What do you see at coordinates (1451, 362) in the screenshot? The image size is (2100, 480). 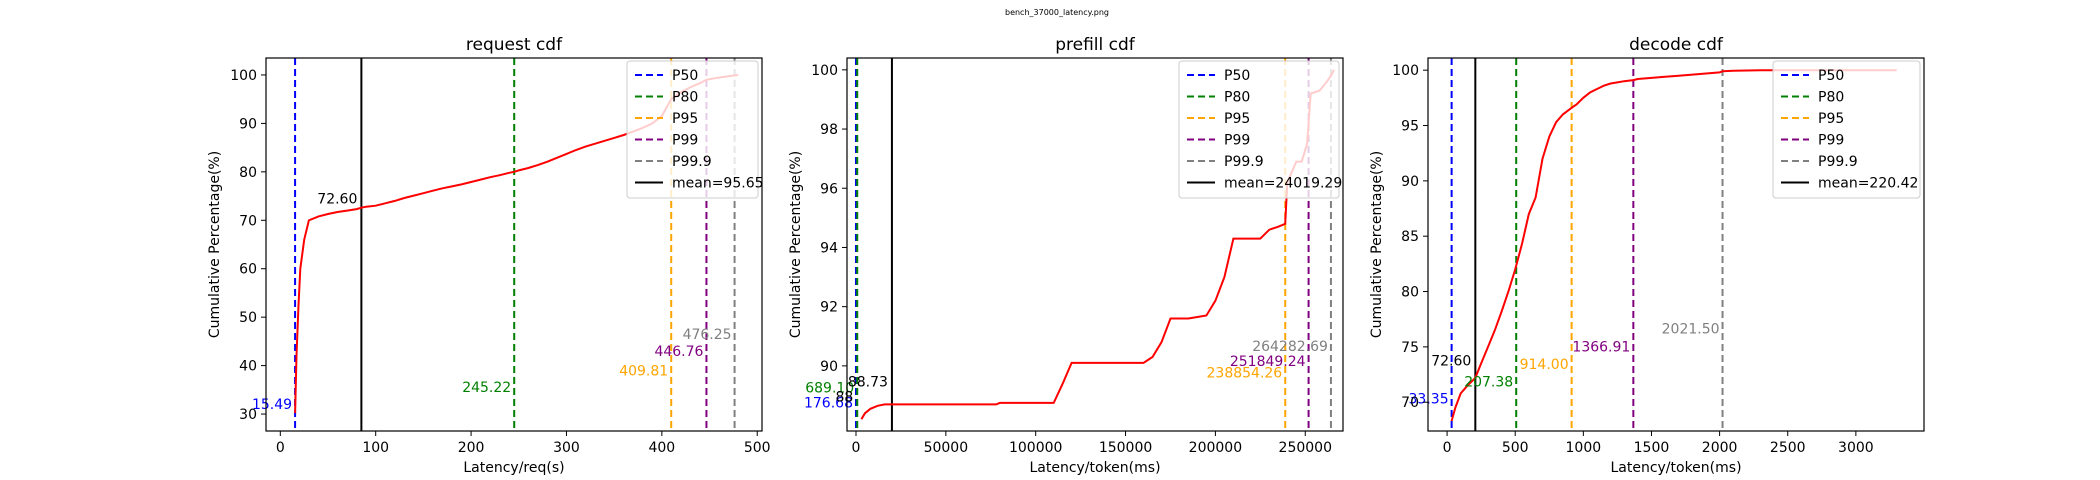 I see `chart-2-label-mean: 72.60` at bounding box center [1451, 362].